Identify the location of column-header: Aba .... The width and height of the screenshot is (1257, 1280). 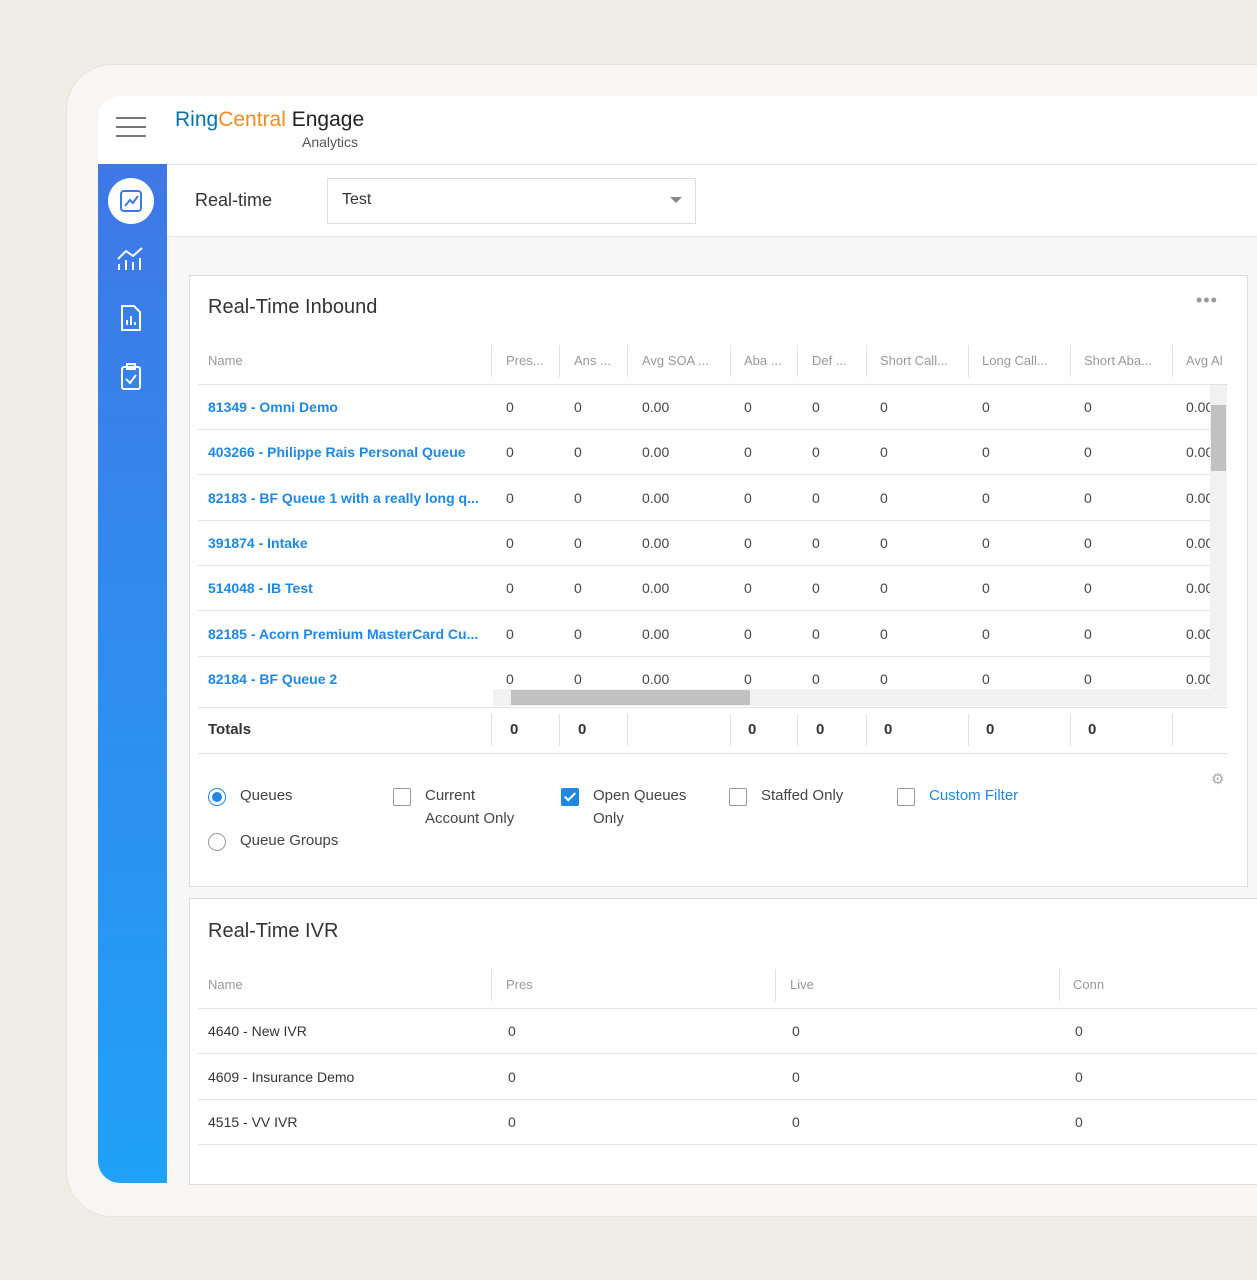
(763, 360).